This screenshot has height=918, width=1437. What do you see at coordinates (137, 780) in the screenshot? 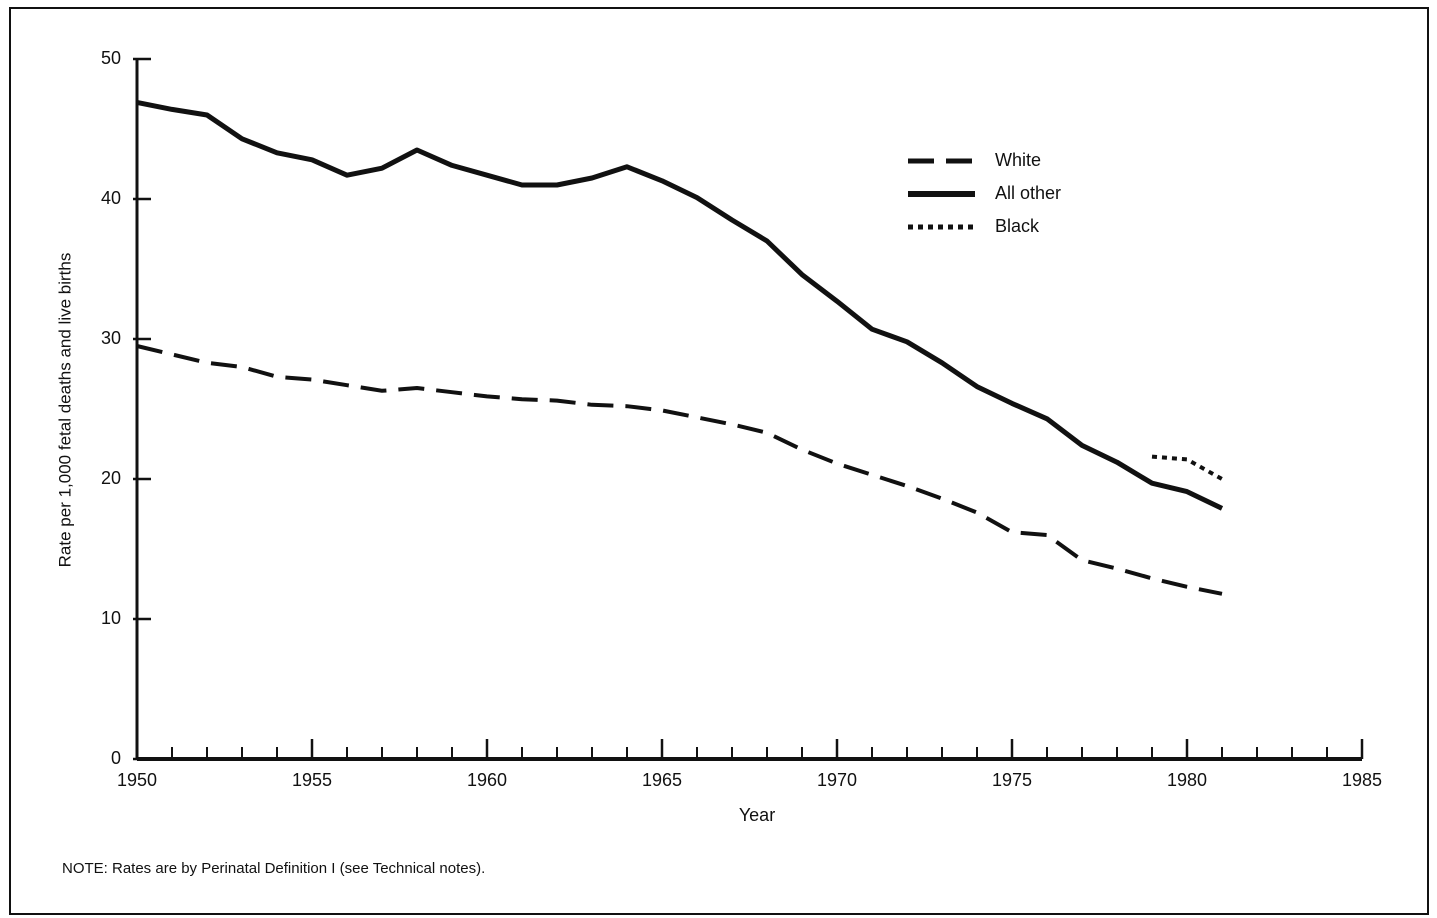
I see `x-tick-label: 1950` at bounding box center [137, 780].